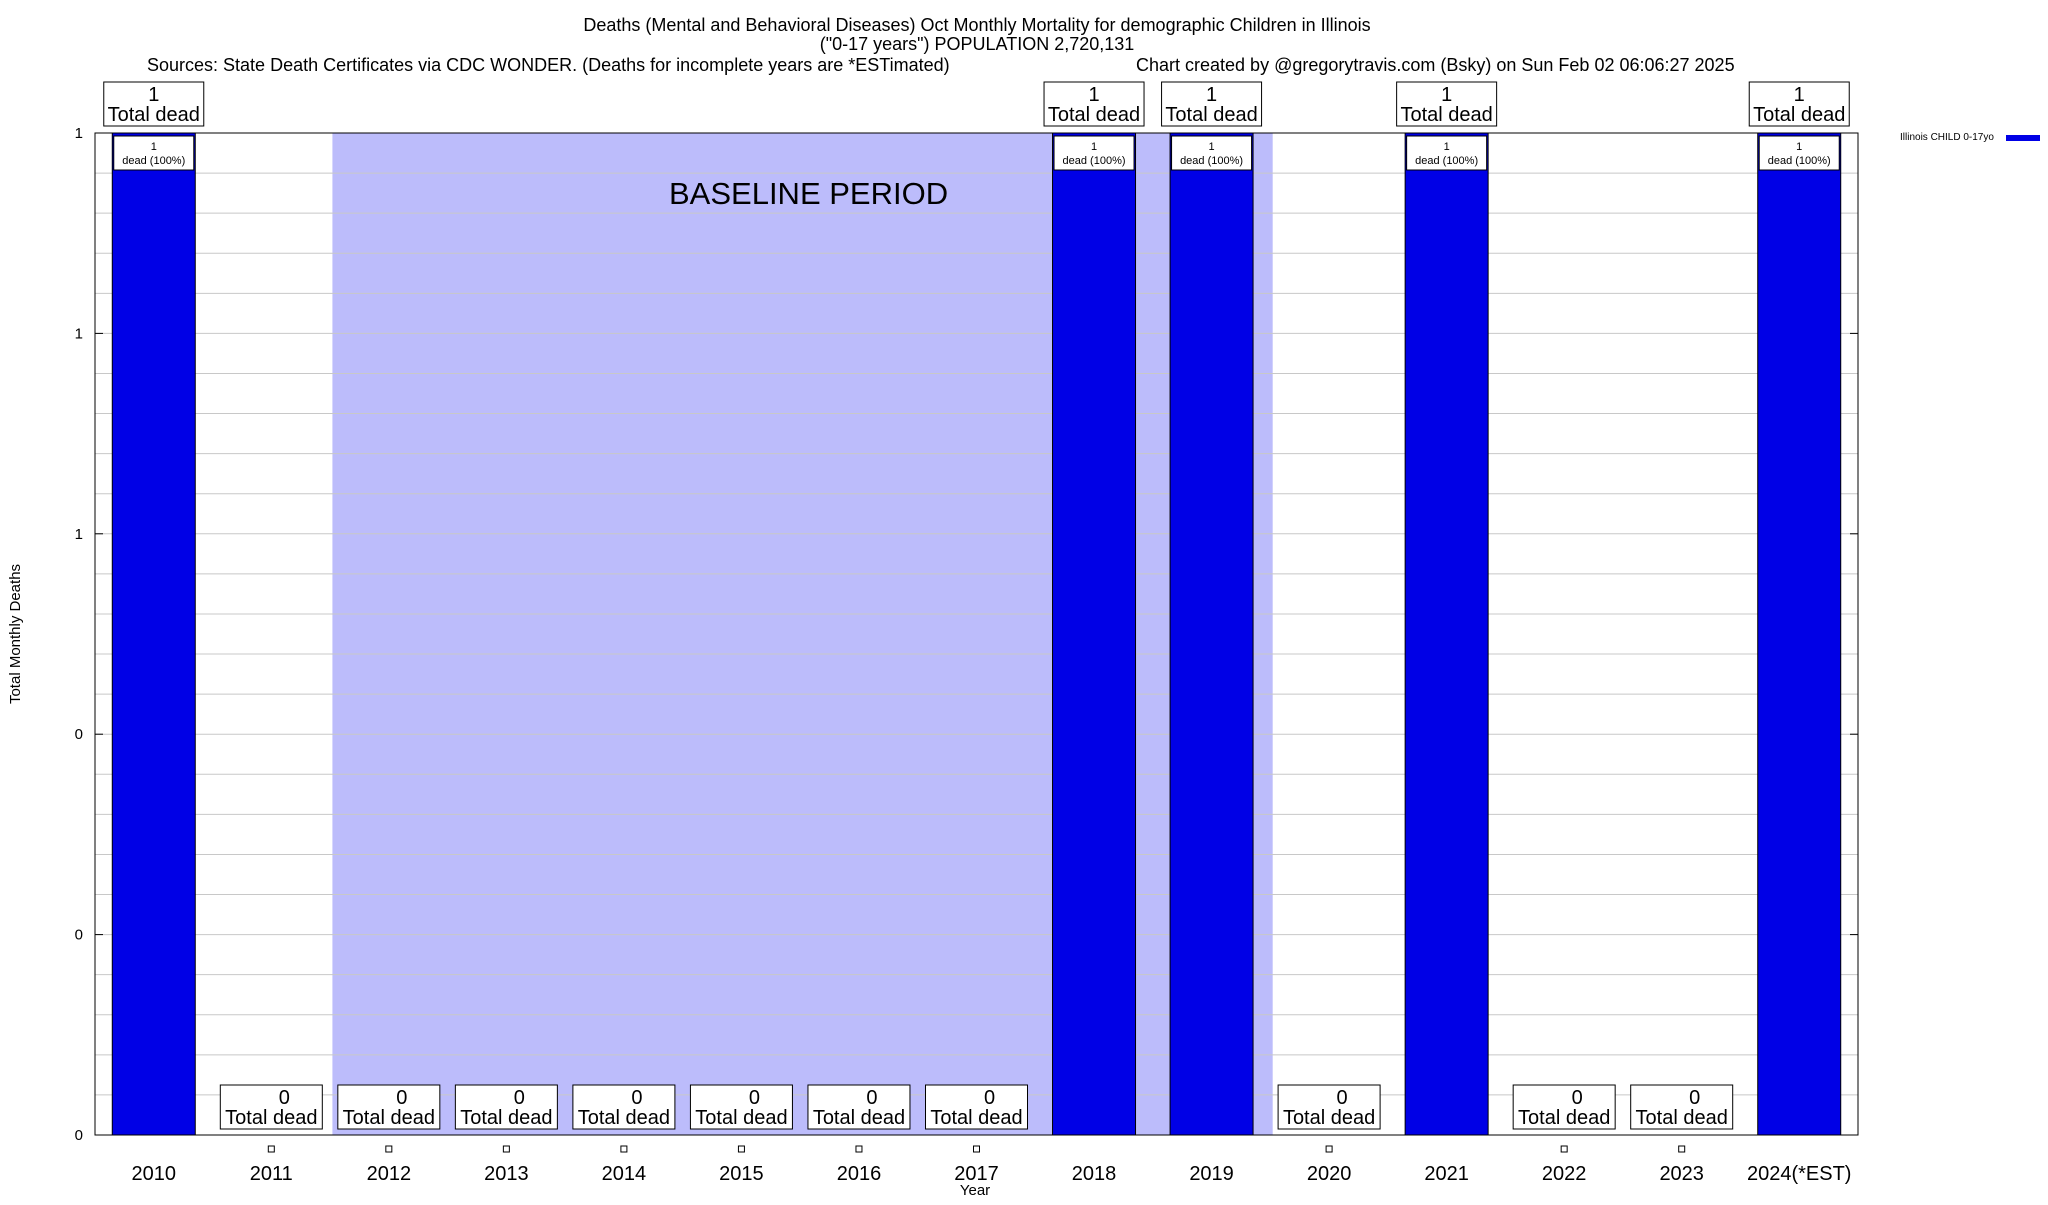  I want to click on x-axis-label: Year, so click(975, 1190).